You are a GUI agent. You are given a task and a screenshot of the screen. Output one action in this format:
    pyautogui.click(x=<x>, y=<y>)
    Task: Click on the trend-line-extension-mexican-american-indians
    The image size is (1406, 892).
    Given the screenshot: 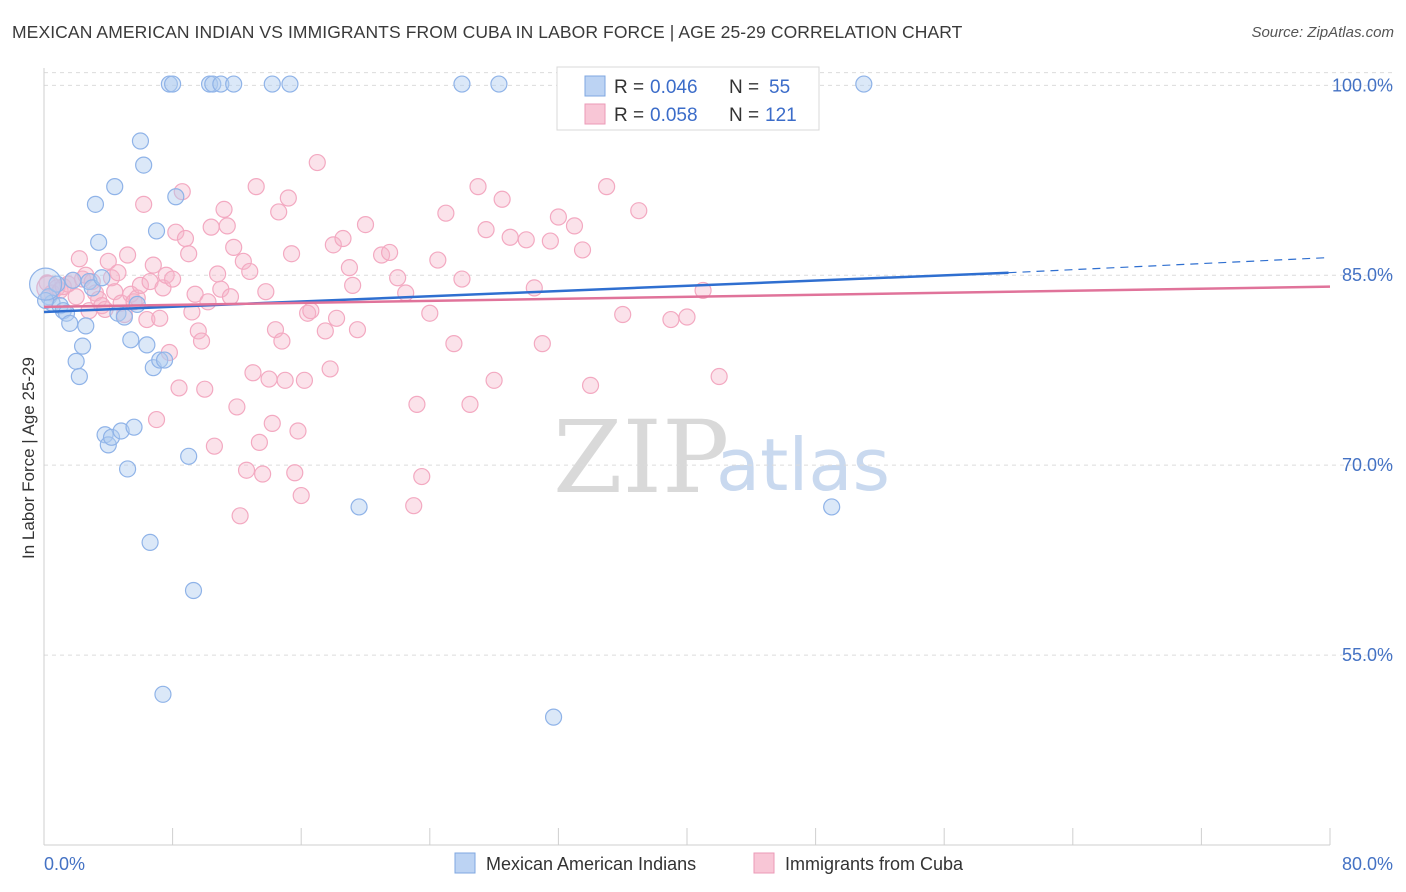 What is the action you would take?
    pyautogui.click(x=1169, y=265)
    